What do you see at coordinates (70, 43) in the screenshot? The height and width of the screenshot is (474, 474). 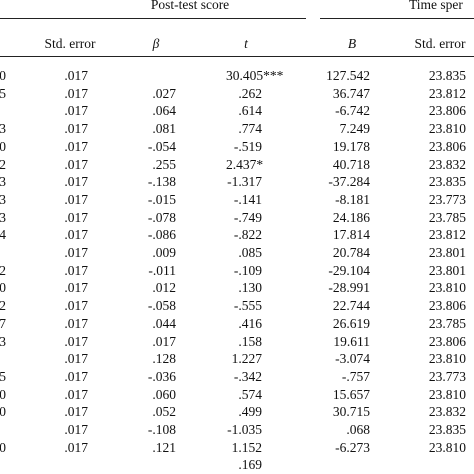 I see `column-header: Std. error` at bounding box center [70, 43].